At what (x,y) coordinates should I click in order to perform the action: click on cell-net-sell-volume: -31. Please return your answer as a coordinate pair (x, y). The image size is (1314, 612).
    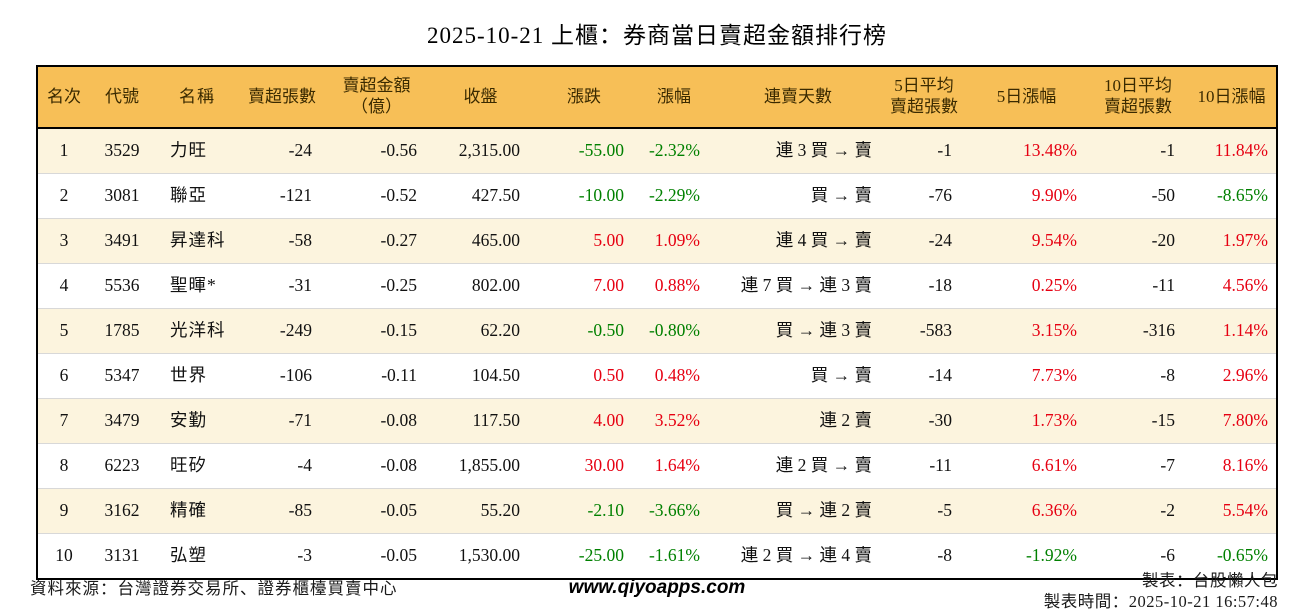
    Looking at the image, I should click on (300, 285).